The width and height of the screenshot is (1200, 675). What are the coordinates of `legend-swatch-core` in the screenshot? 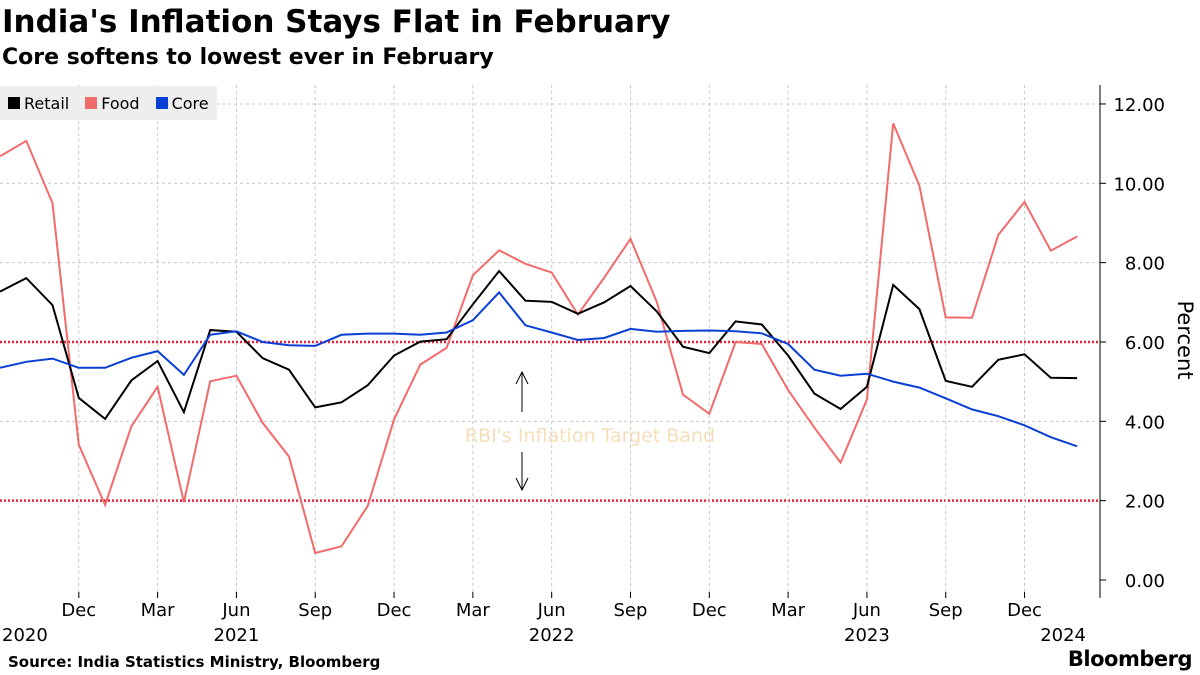 It's located at (161, 103).